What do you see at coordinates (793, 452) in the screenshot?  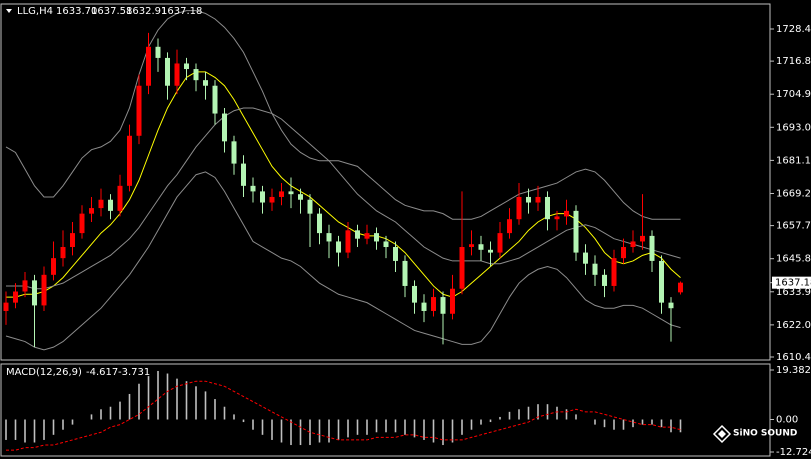 I see `y-tick-label: -12.724` at bounding box center [793, 452].